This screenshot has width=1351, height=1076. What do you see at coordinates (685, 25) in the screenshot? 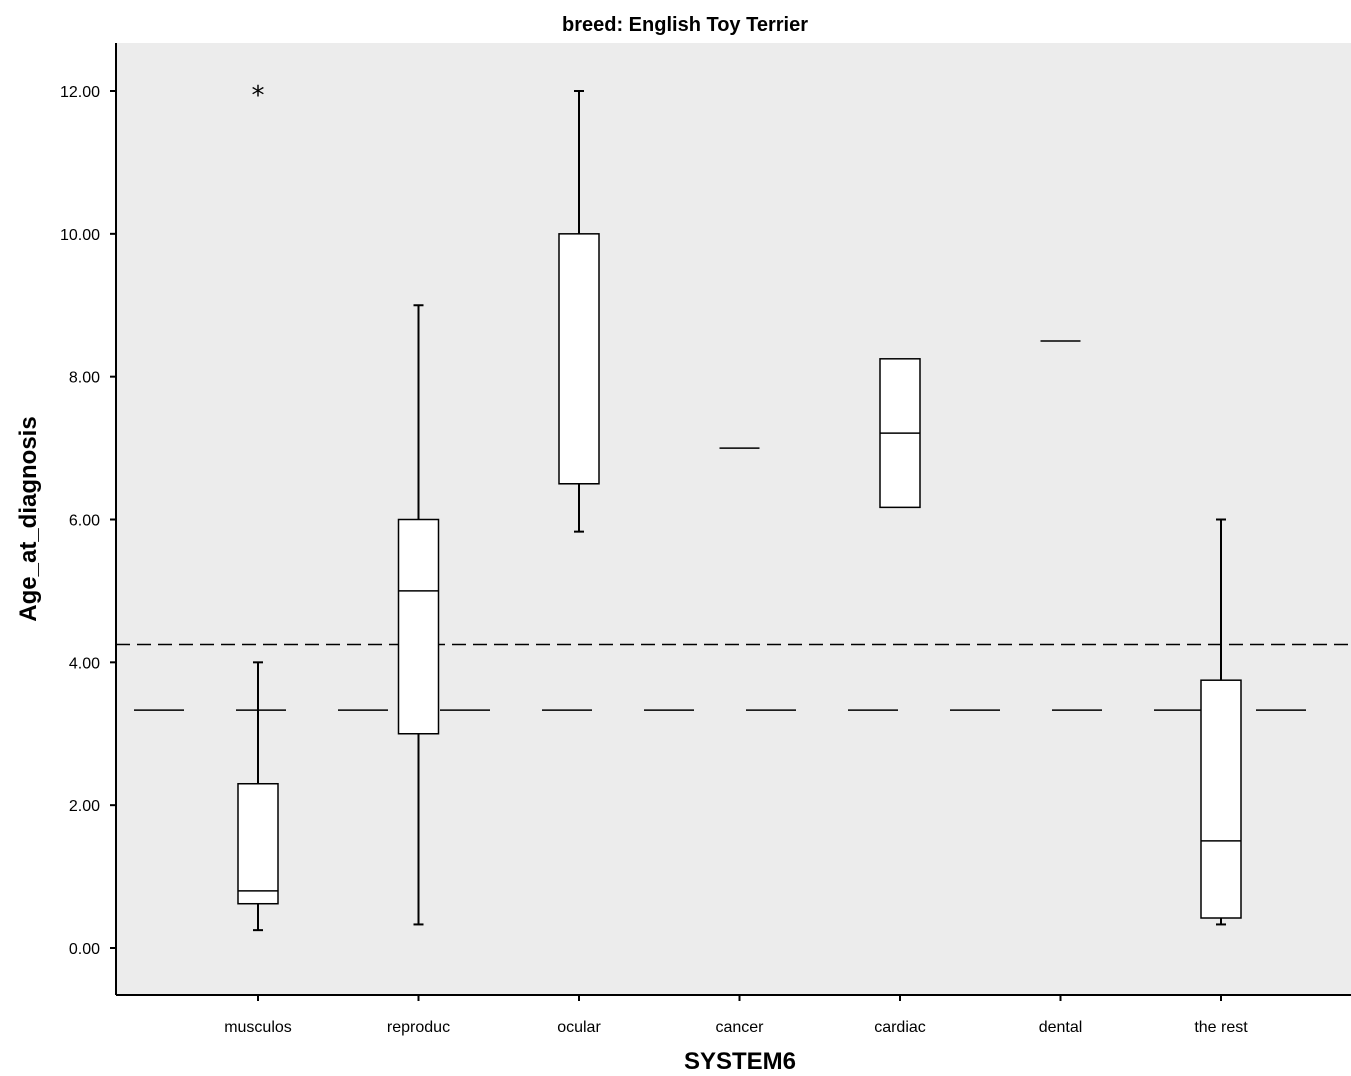
I see `chart-title: breed: English Toy Terrier` at bounding box center [685, 25].